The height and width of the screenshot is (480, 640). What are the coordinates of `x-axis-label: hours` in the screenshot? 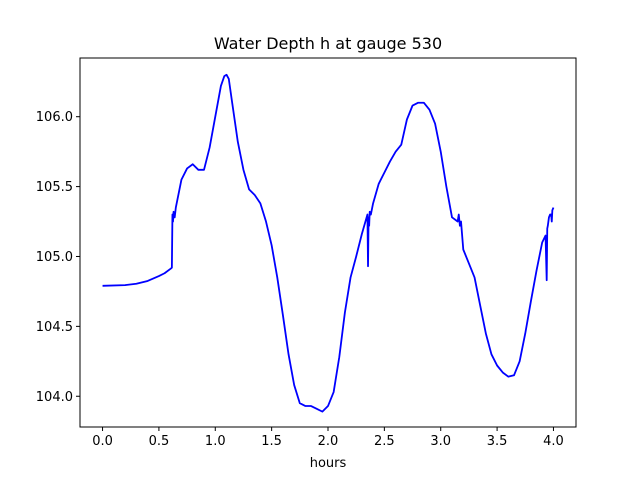 It's located at (328, 463).